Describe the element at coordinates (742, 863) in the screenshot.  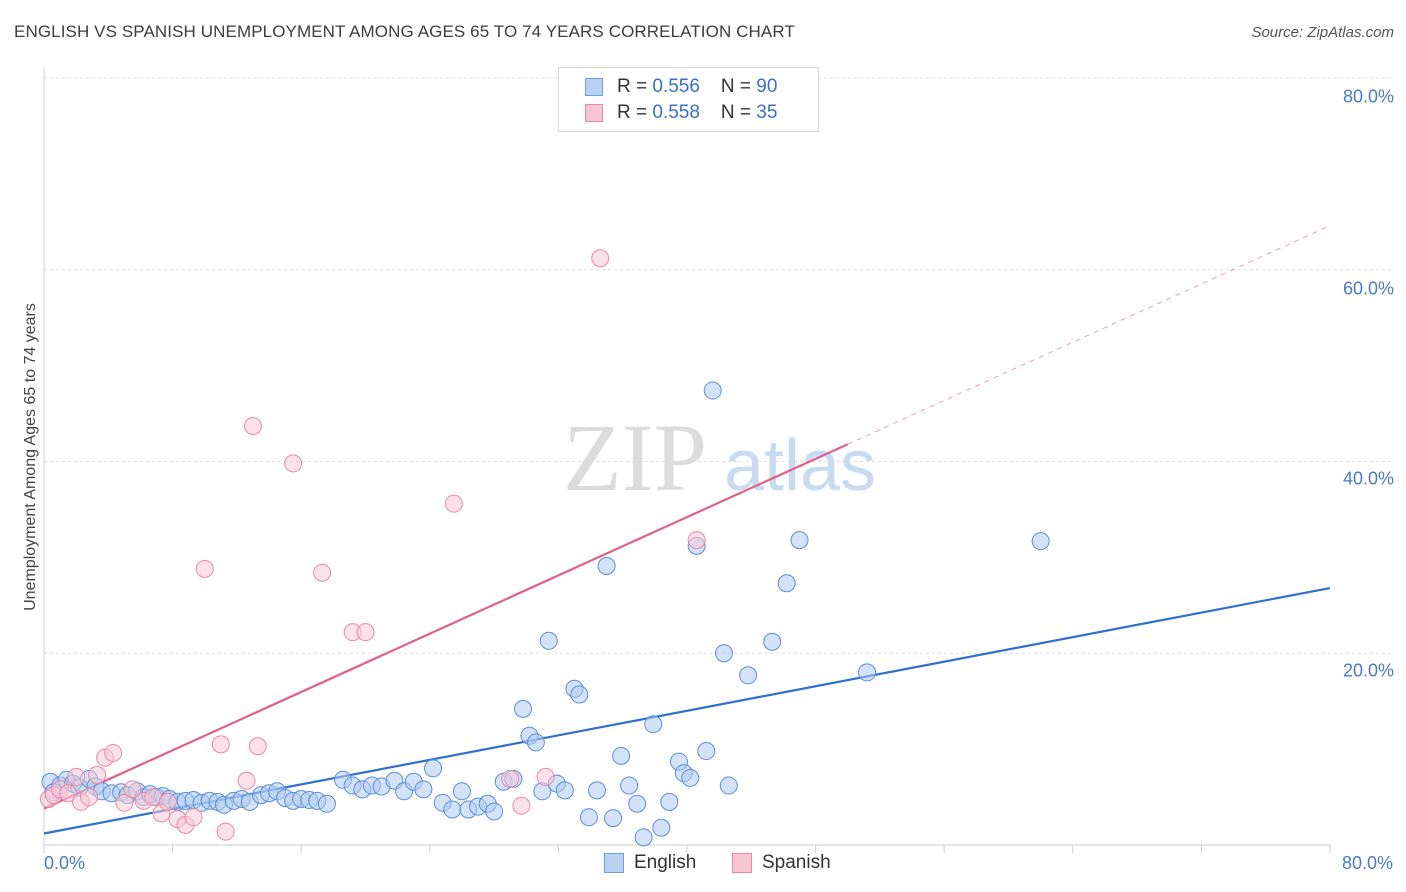
I see `spanish-legend-swatch` at that location.